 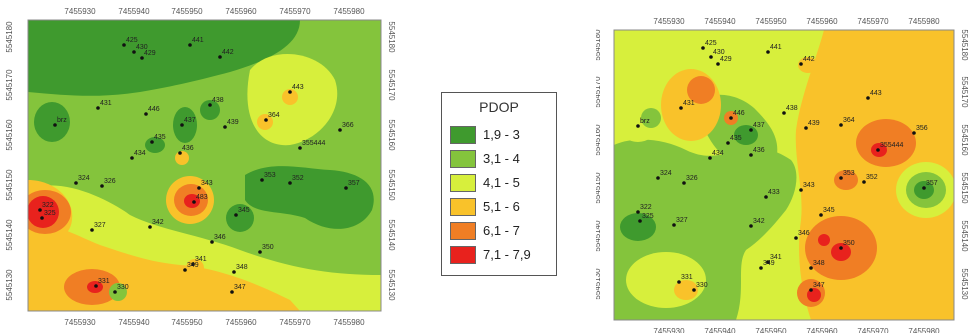 What do you see at coordinates (9, 135) in the screenshot?
I see `y-tick-label-left: 5545160` at bounding box center [9, 135].